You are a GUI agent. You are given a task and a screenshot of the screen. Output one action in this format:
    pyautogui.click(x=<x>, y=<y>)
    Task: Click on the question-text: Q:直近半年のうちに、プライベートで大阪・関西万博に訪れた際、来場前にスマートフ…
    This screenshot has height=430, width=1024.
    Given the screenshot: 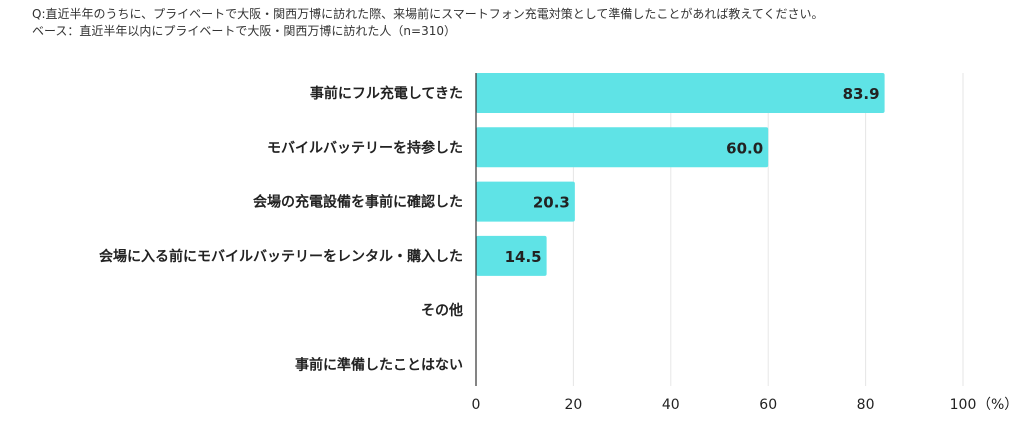 What is the action you would take?
    pyautogui.click(x=428, y=14)
    